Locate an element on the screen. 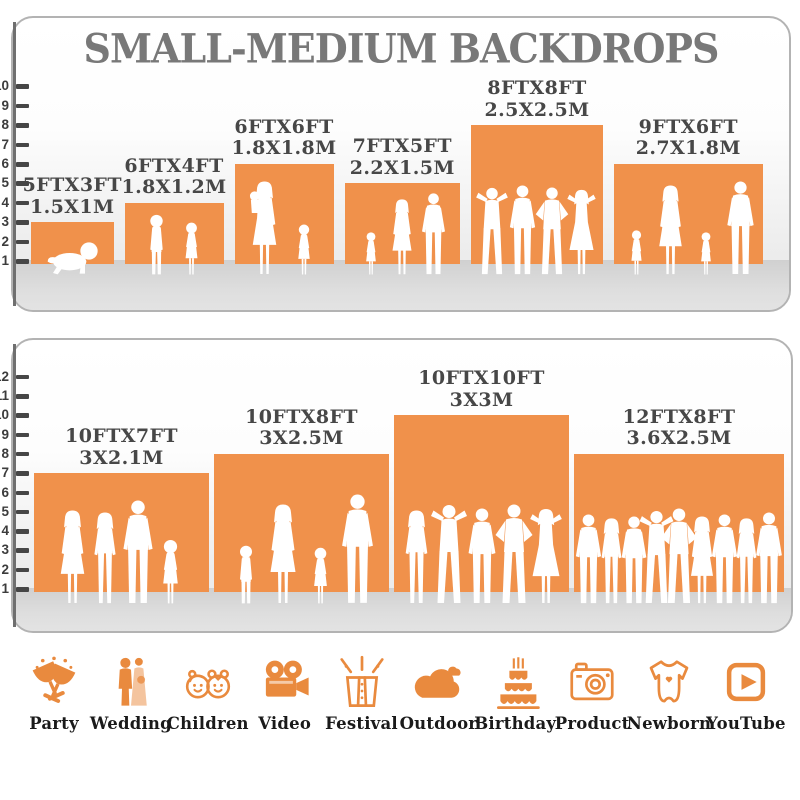  bar-size-meters: 1.8X1.2M is located at coordinates (174, 187).